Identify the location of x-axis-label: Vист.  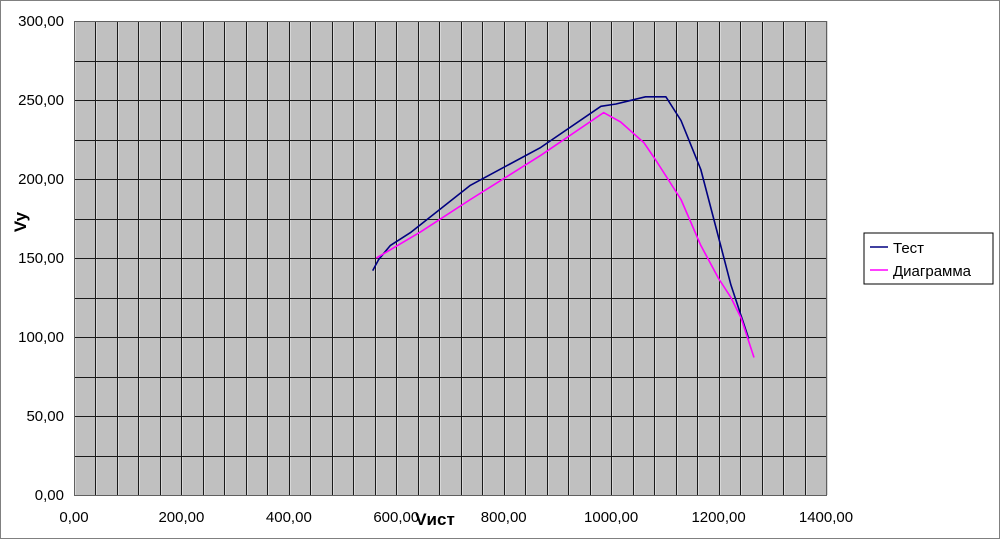
(435, 519).